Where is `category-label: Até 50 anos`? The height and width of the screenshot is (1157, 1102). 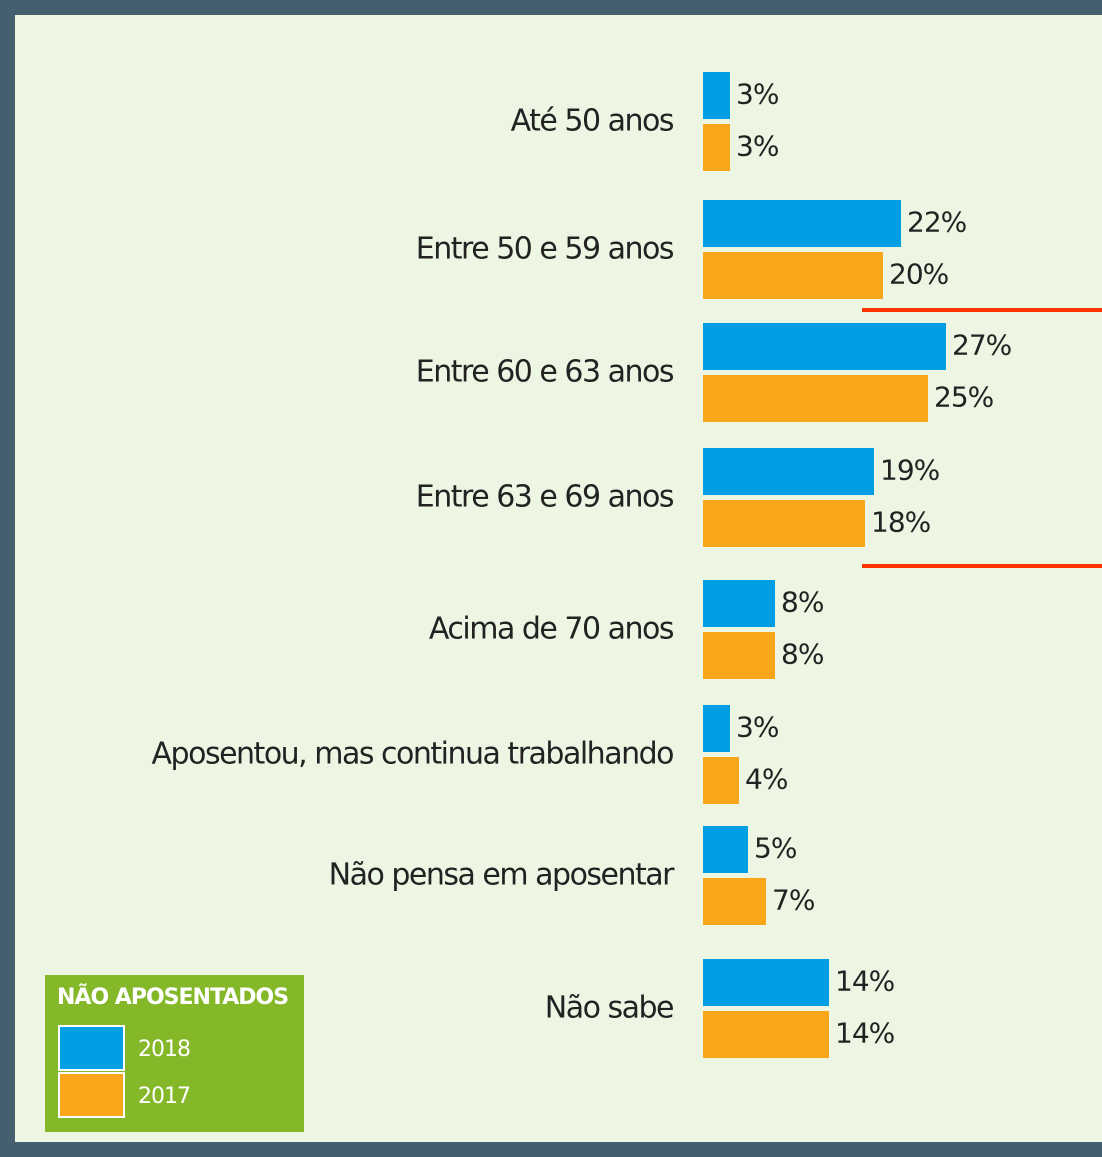
category-label: Até 50 anos is located at coordinates (592, 121).